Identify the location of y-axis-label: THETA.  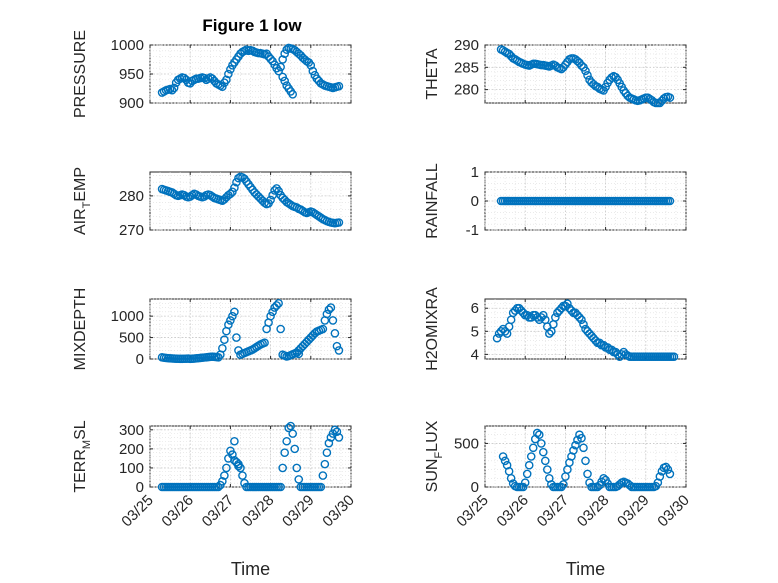
(432, 74).